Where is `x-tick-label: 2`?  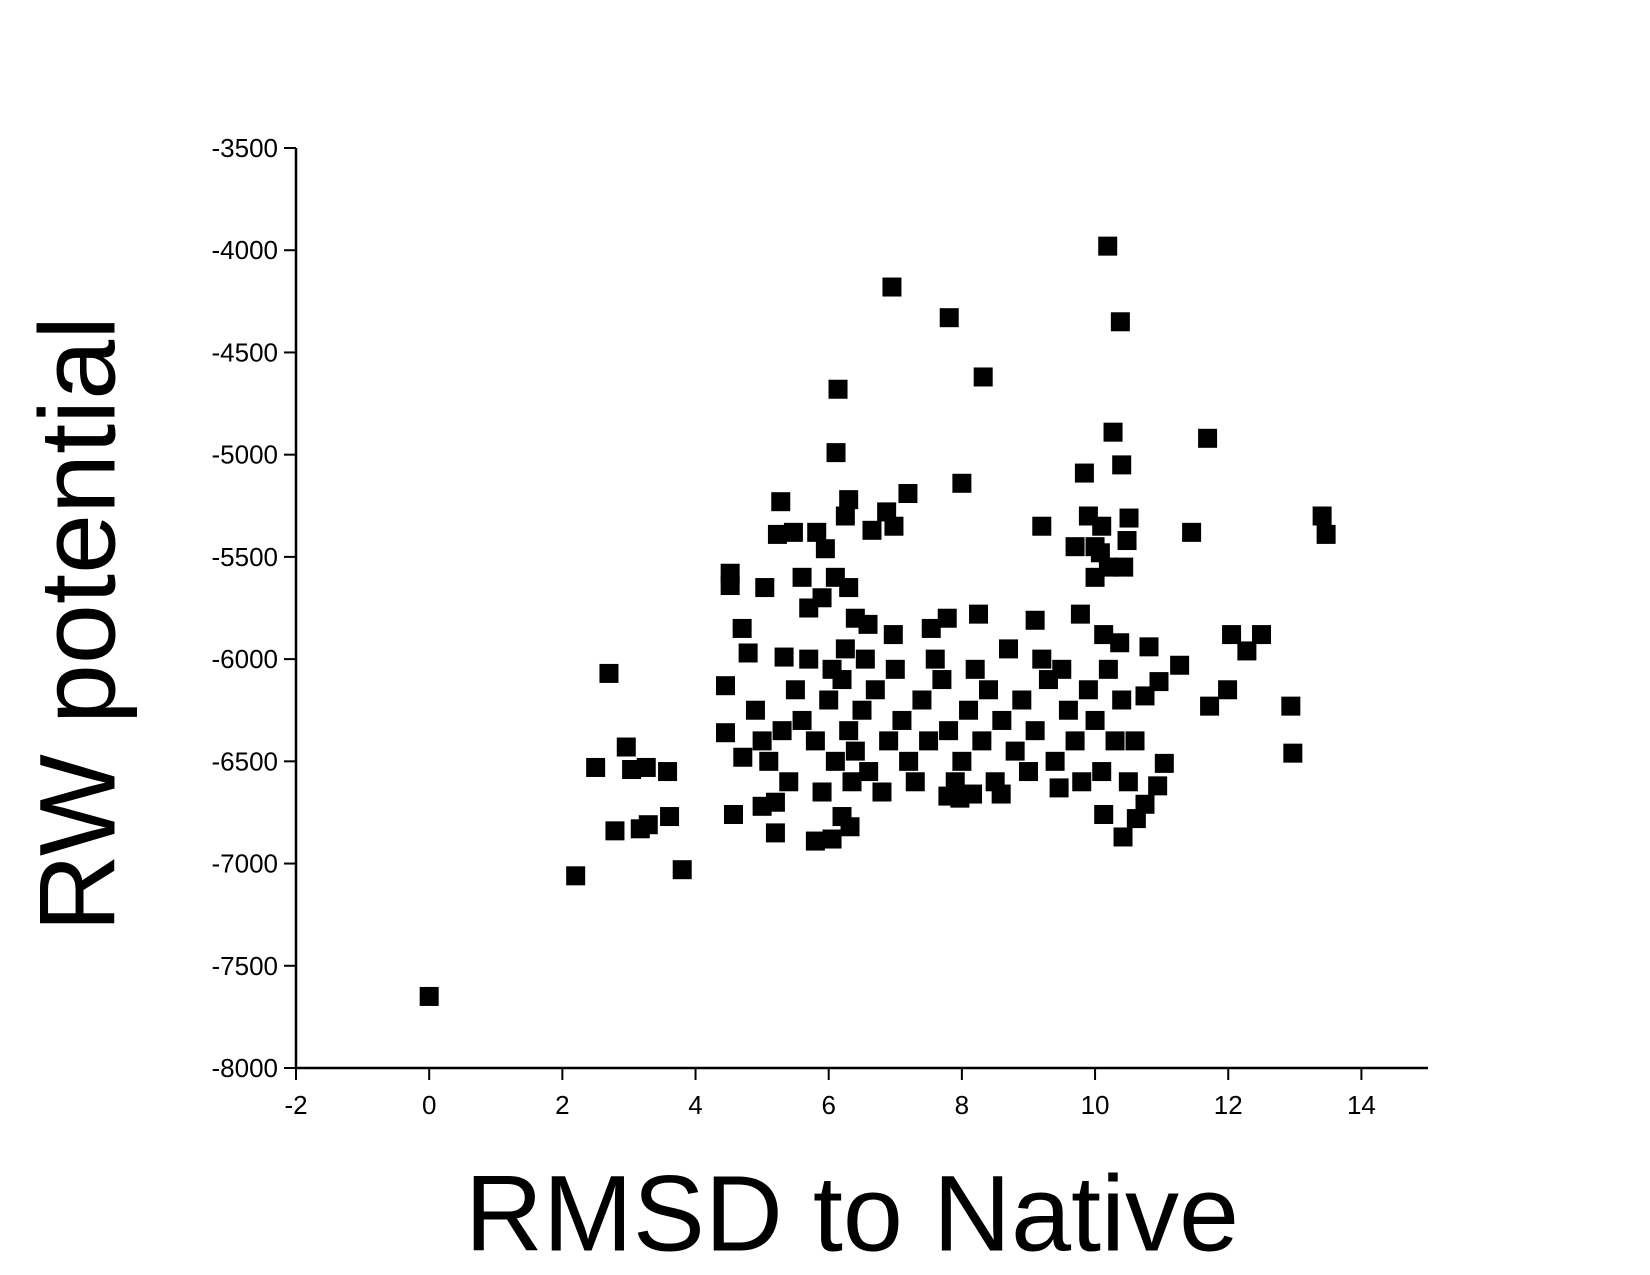 x-tick-label: 2 is located at coordinates (562, 1105).